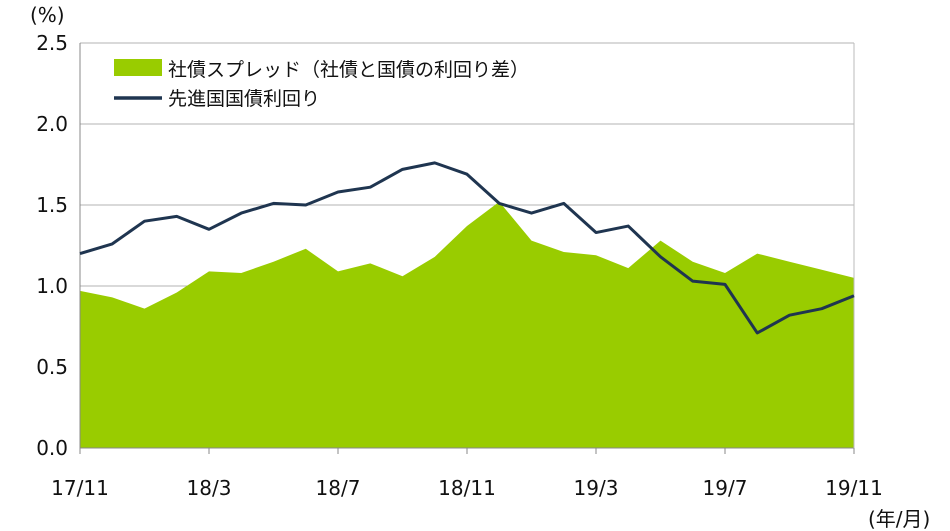 This screenshot has height=531, width=950. What do you see at coordinates (899, 519) in the screenshot?
I see `x-unit-label: (年/月)` at bounding box center [899, 519].